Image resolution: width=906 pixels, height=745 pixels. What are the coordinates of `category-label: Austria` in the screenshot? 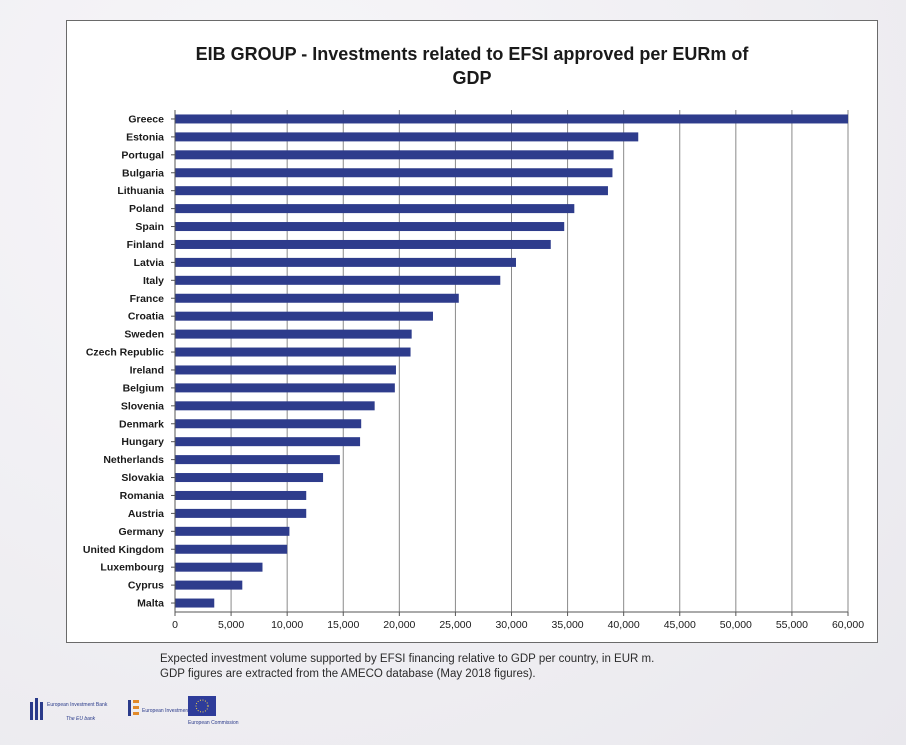 It's located at (146, 514).